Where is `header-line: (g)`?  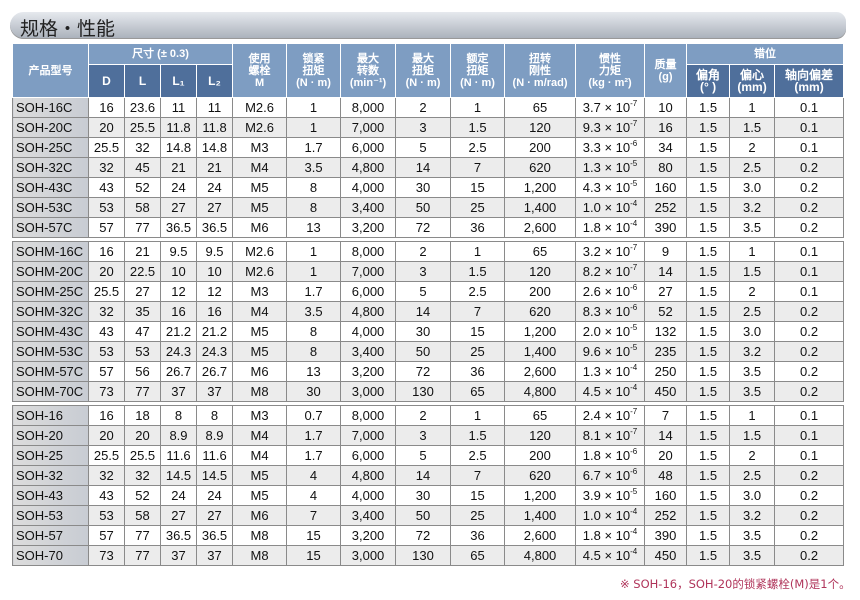
header-line: (g) is located at coordinates (665, 76).